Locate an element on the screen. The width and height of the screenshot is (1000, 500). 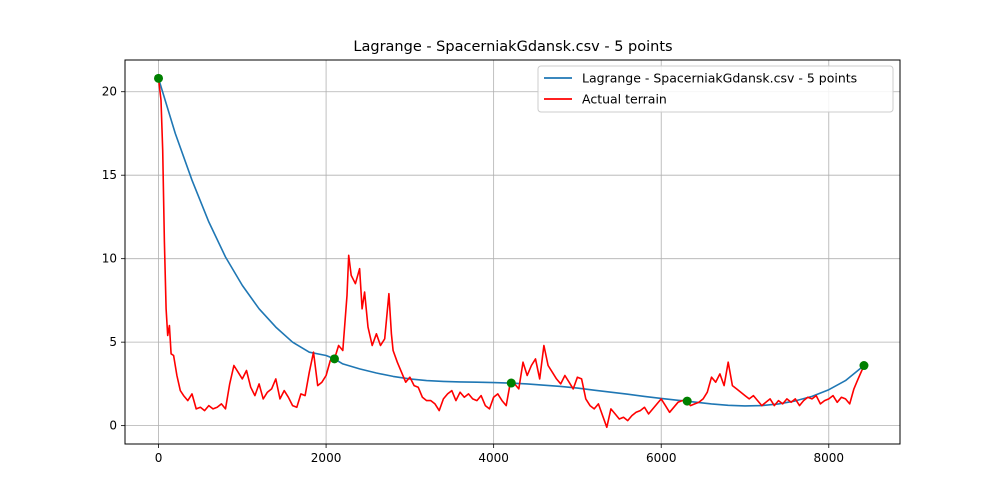
legend-box is located at coordinates (715, 89).